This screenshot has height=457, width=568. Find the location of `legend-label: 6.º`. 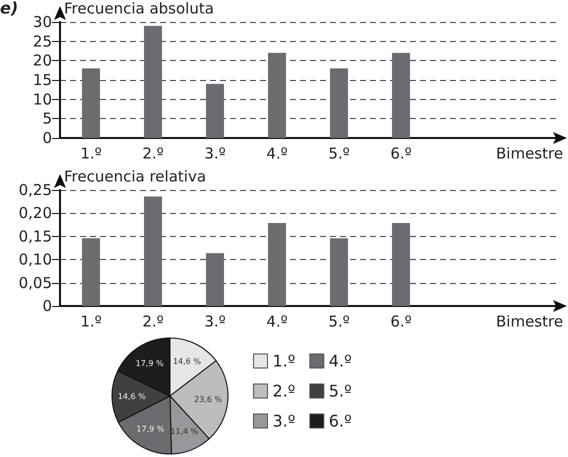

legend-label: 6.º is located at coordinates (340, 421).